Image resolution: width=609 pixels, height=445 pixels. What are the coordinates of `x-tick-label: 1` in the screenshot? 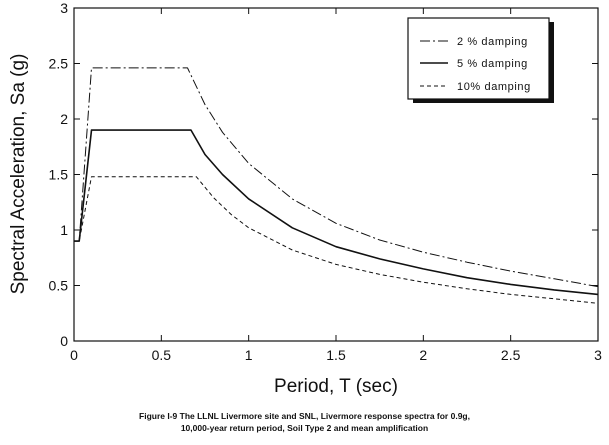 It's located at (249, 355).